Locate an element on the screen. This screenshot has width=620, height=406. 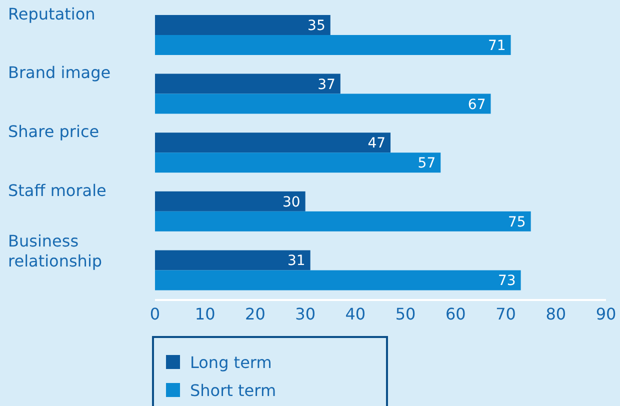
x-tick-label: 90 is located at coordinates (606, 314).